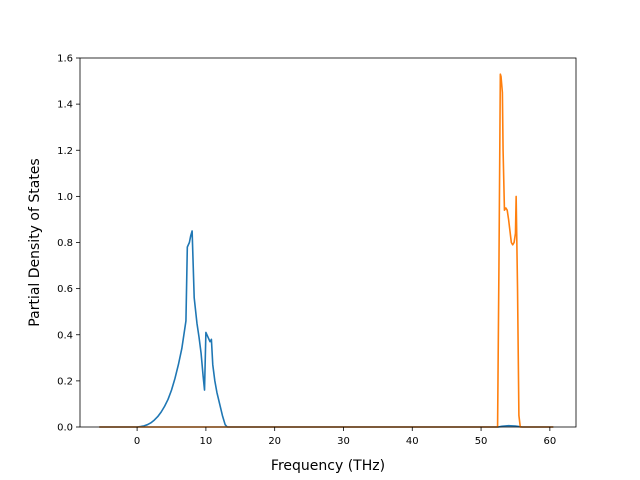  I want to click on x-tick-label: 50, so click(481, 441).